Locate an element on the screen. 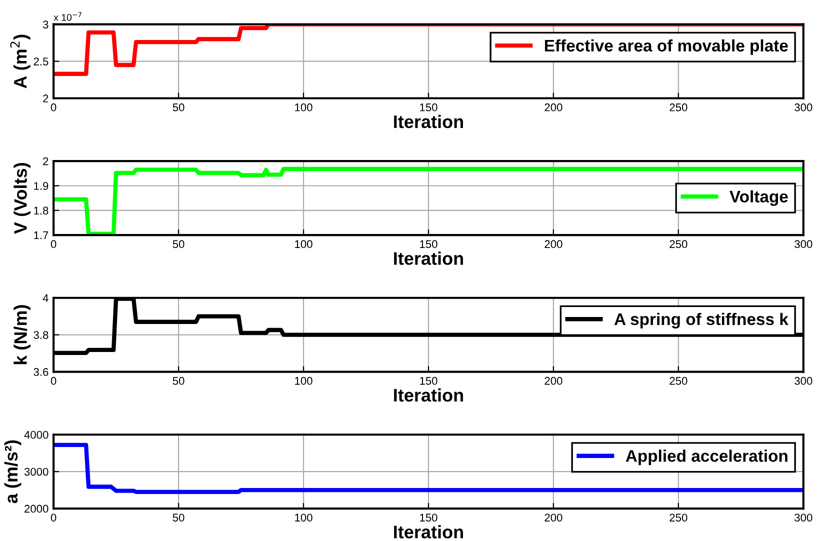 The width and height of the screenshot is (824, 541). y-tick-label: 1.8 is located at coordinates (41, 210).